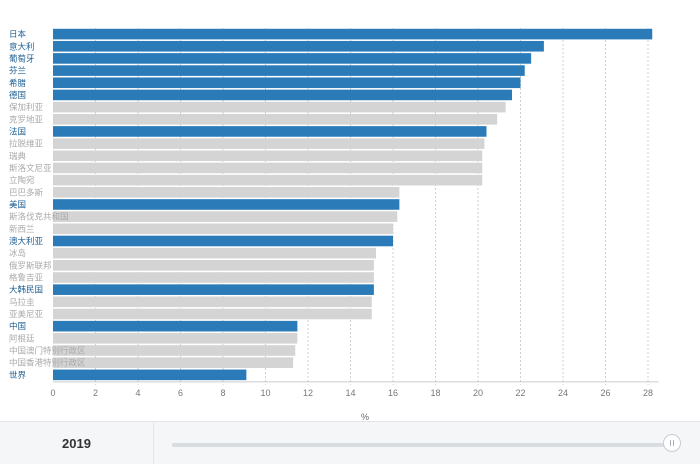 The height and width of the screenshot is (464, 700). Describe the element at coordinates (22, 58) in the screenshot. I see `category-label: 葡萄牙` at that location.